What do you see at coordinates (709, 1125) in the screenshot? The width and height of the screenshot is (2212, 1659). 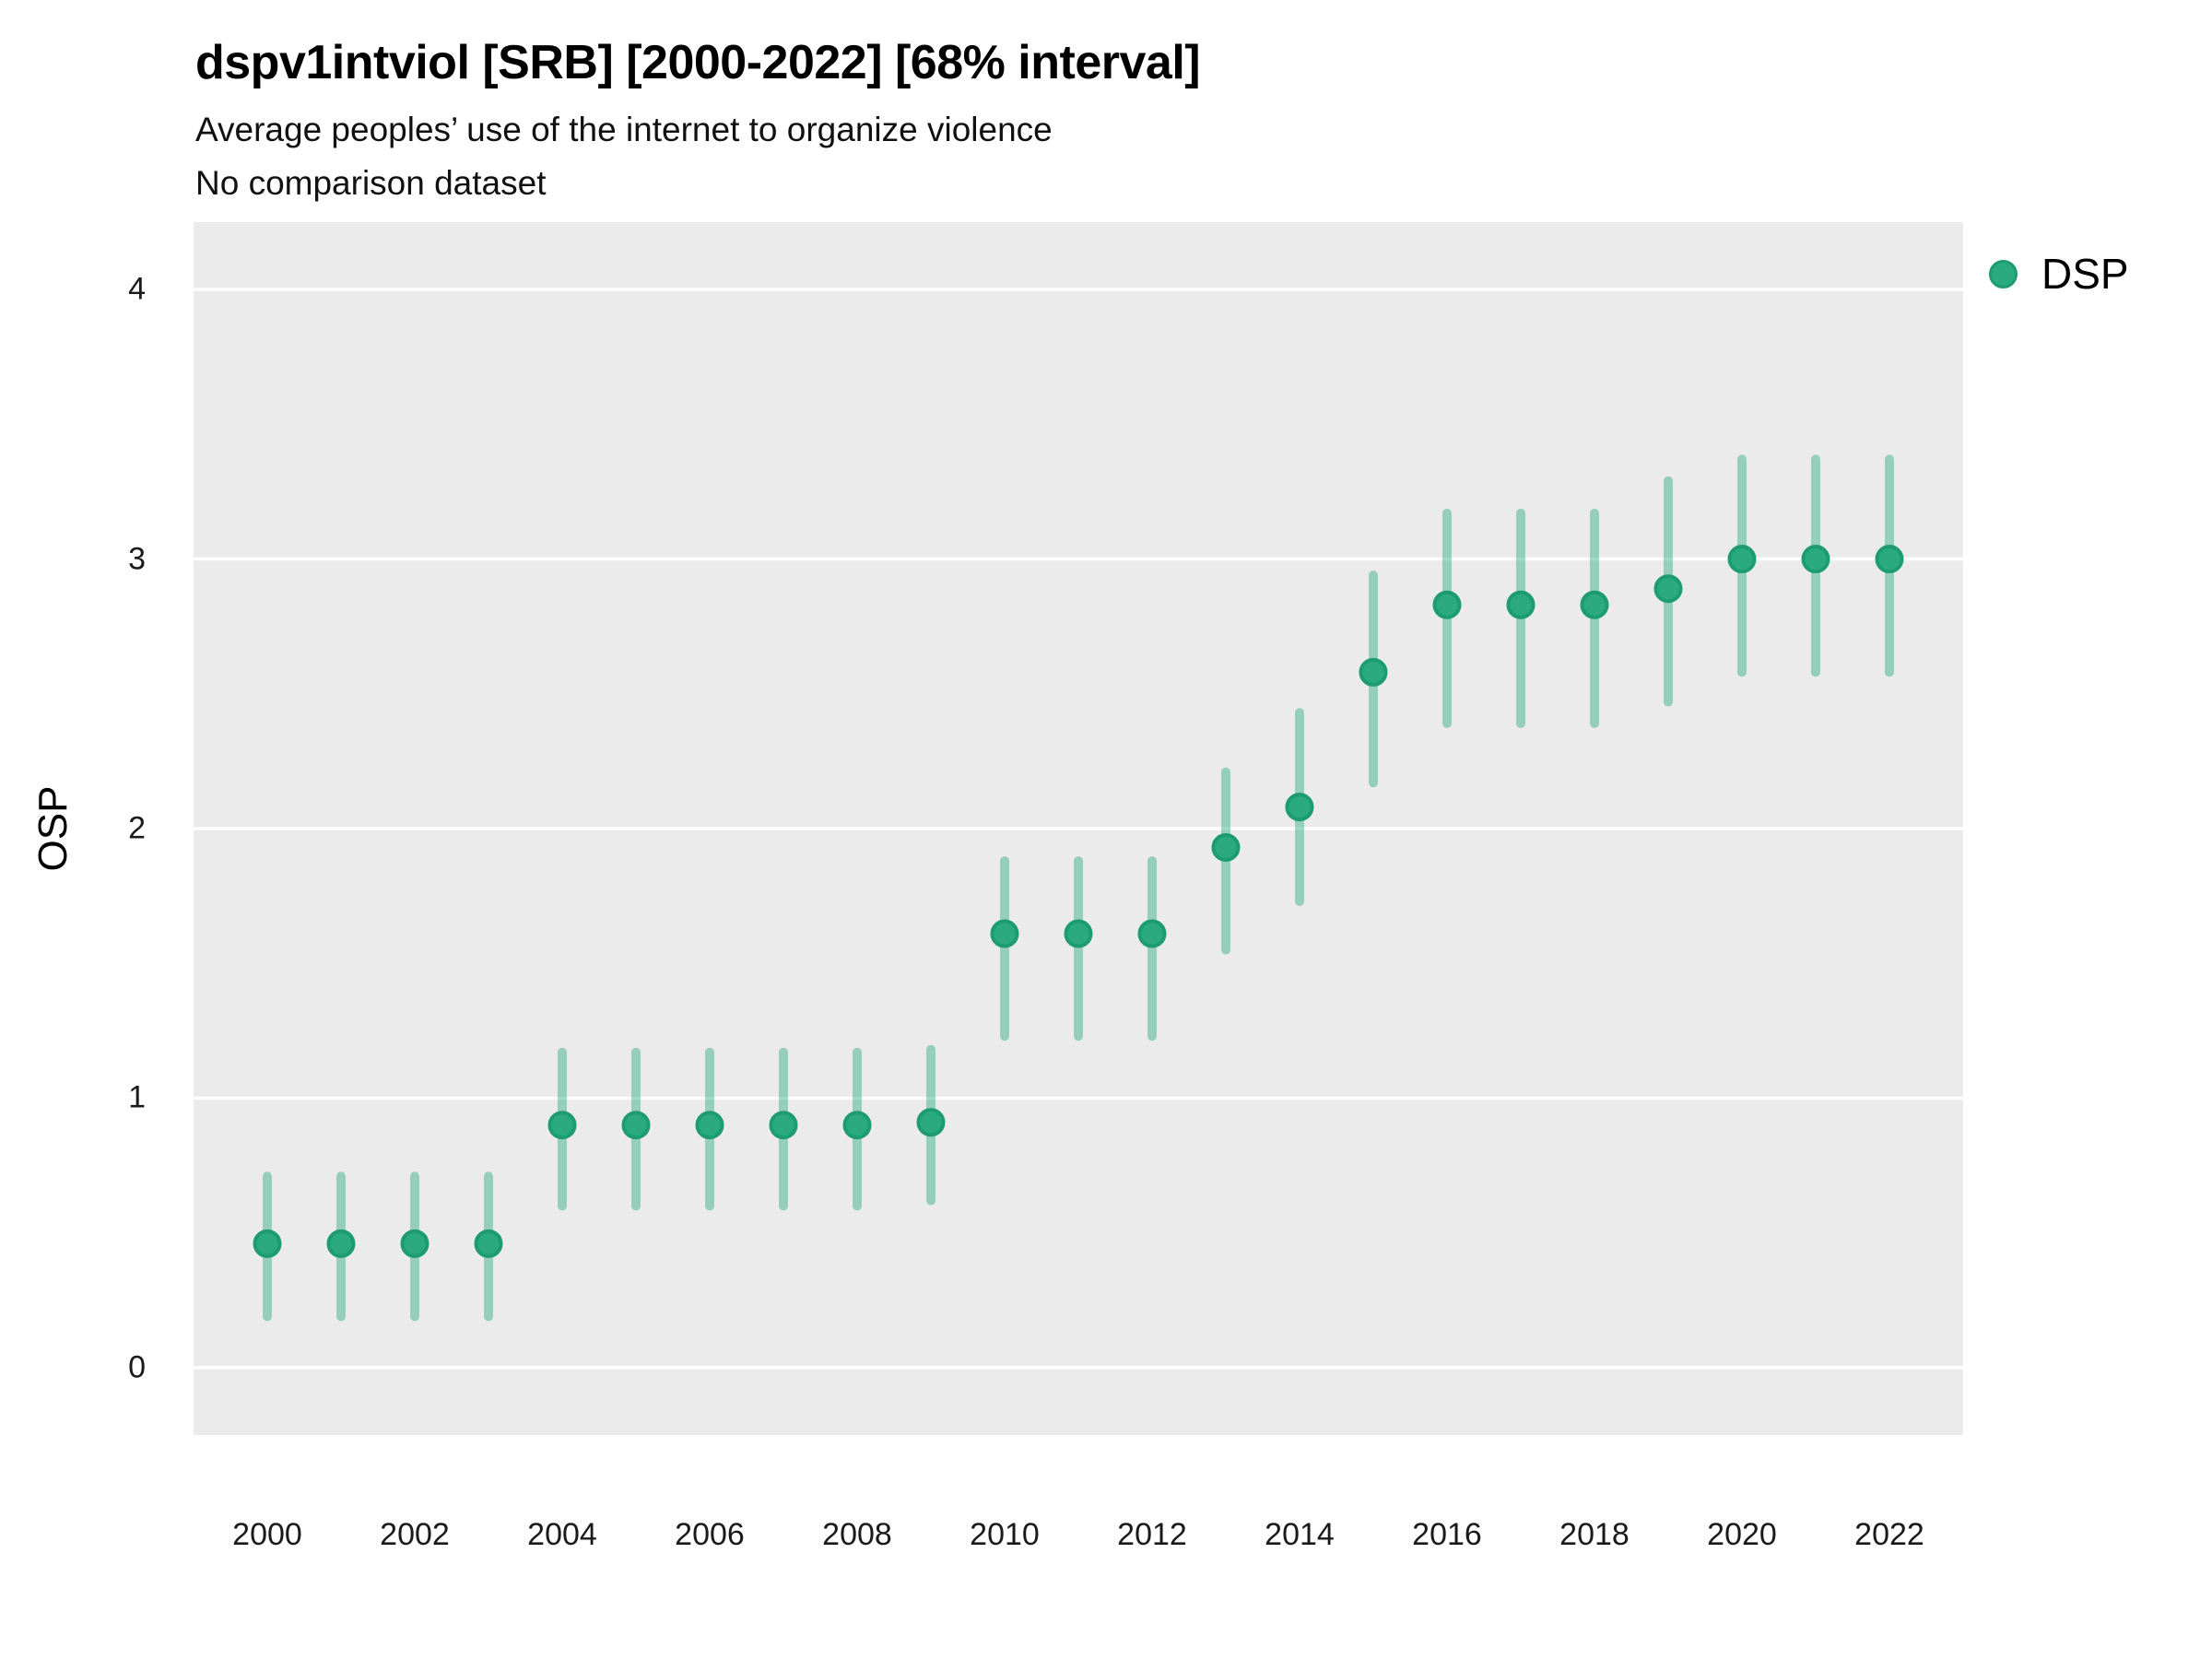 I see `data-point-2006` at bounding box center [709, 1125].